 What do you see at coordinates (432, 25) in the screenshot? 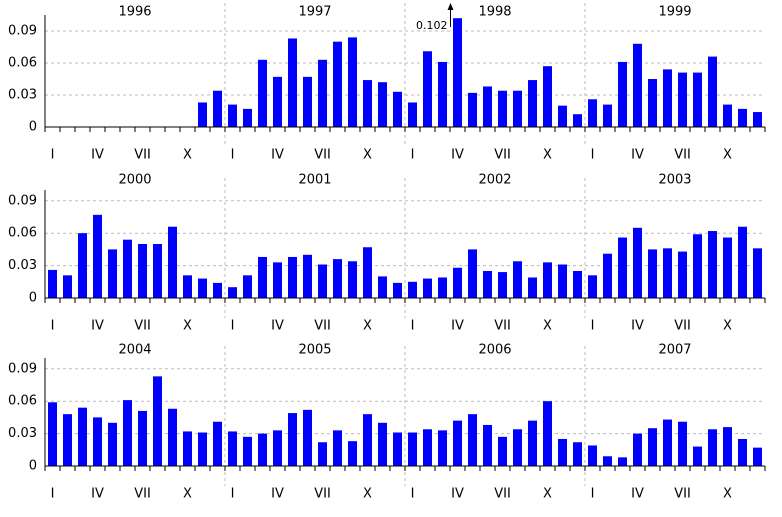
I see `value-label: 0.102` at bounding box center [432, 25].